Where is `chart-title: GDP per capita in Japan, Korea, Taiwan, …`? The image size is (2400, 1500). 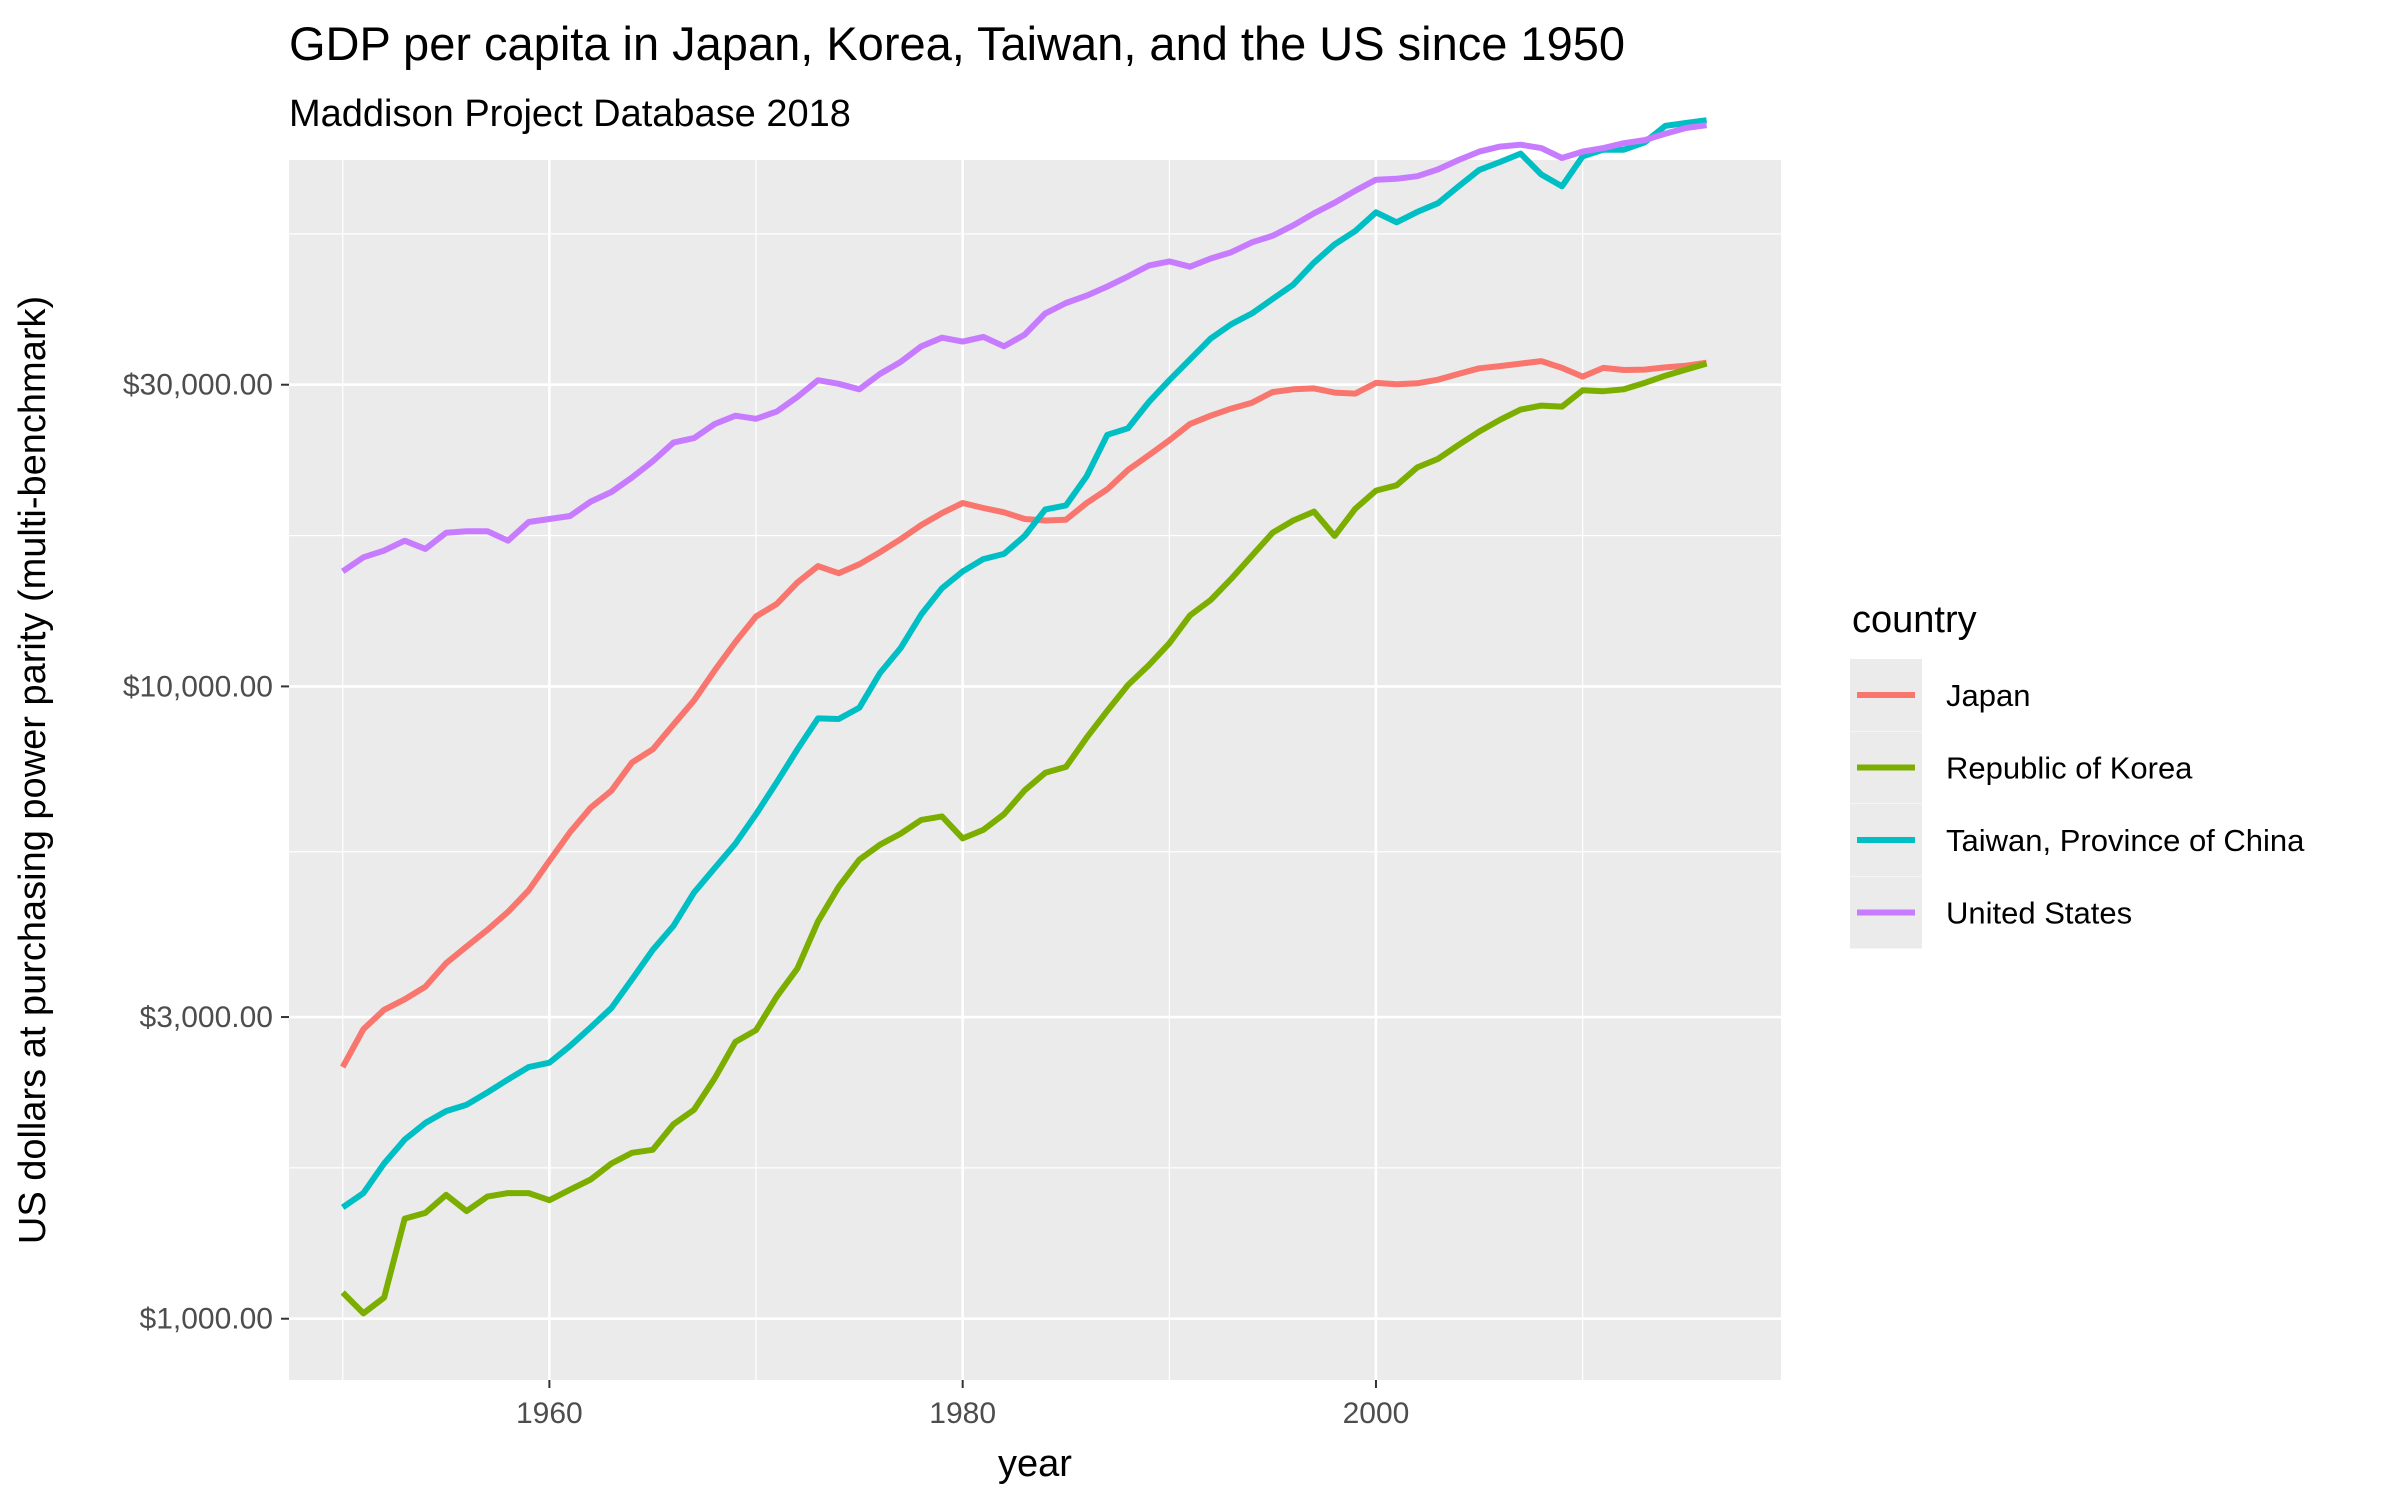
chart-title: GDP per capita in Japan, Korea, Taiwan, … is located at coordinates (957, 43).